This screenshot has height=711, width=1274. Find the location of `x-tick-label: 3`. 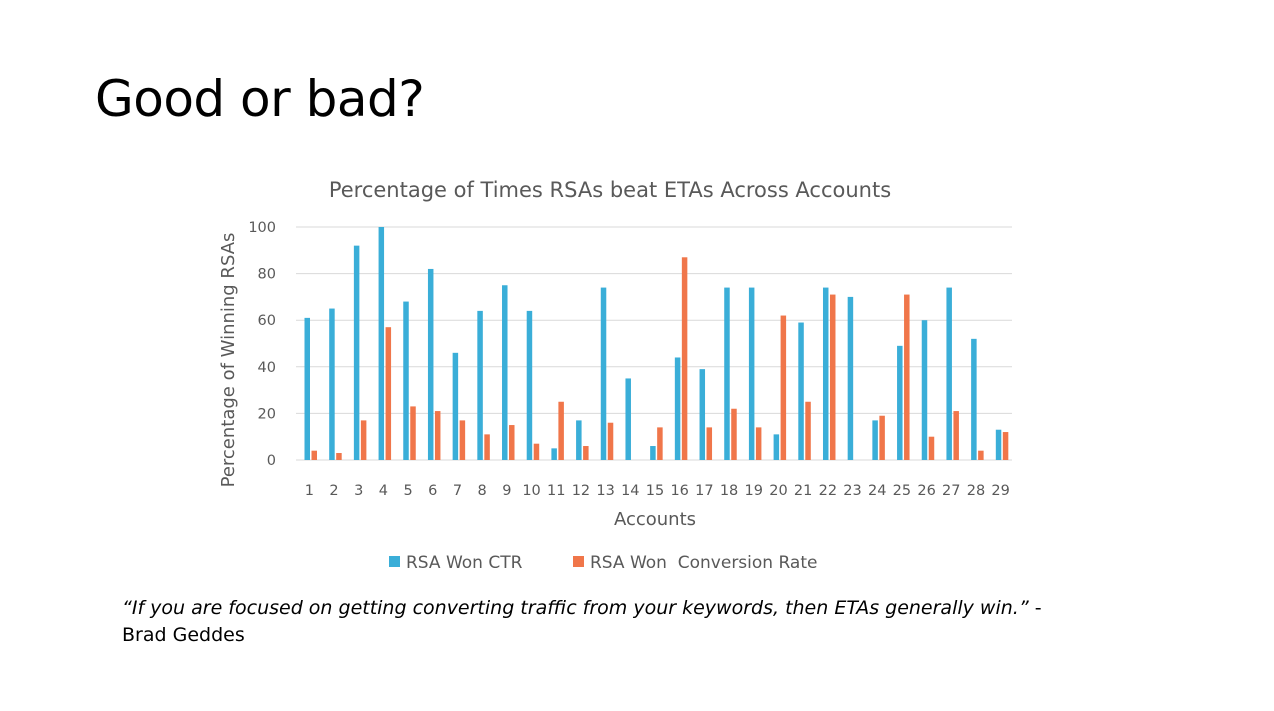

x-tick-label: 3 is located at coordinates (358, 491).